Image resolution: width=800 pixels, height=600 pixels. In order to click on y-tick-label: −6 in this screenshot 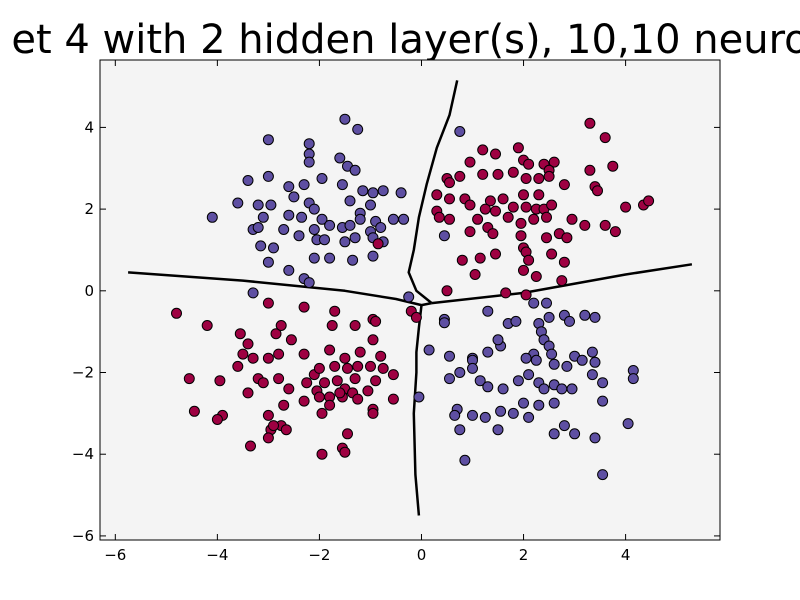, I will do `click(83, 536)`.